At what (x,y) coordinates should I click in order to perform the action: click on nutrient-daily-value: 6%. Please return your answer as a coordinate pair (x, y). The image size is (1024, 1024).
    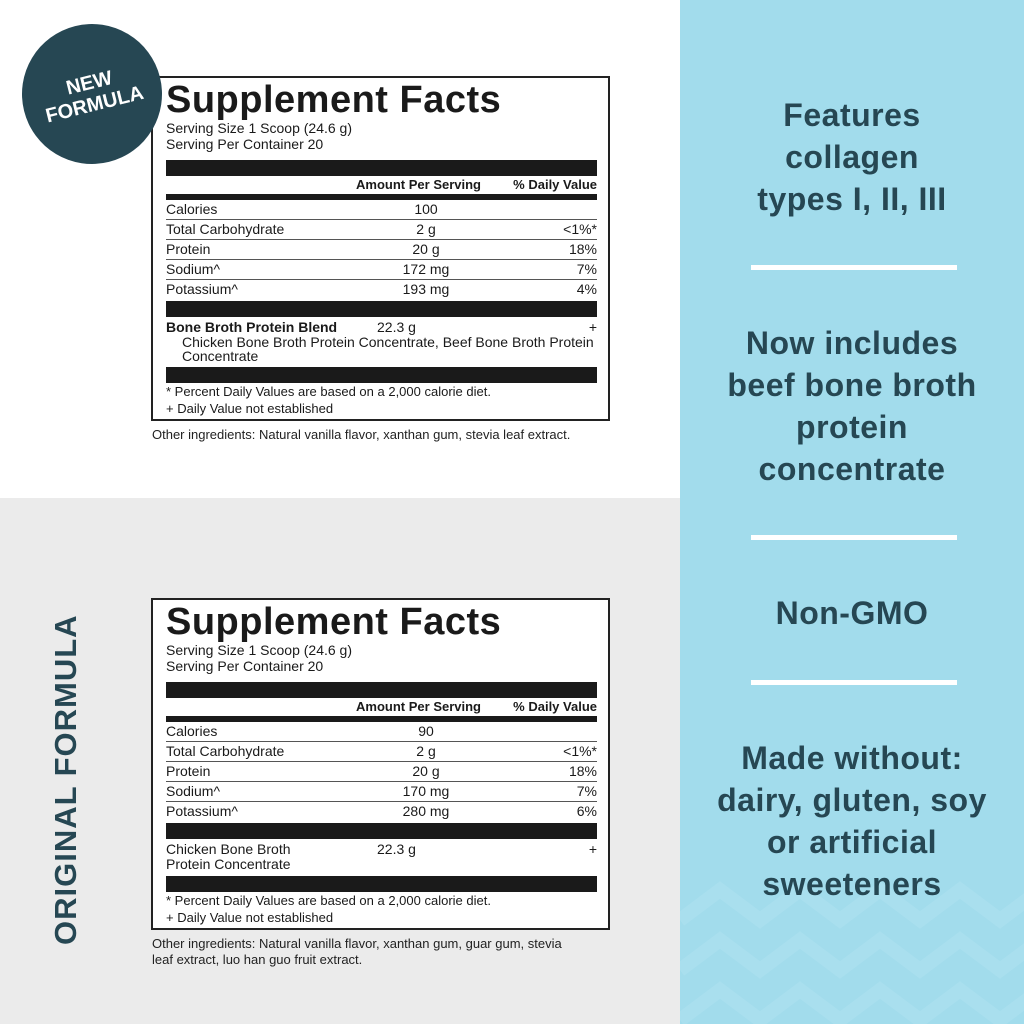
    Looking at the image, I should click on (586, 811).